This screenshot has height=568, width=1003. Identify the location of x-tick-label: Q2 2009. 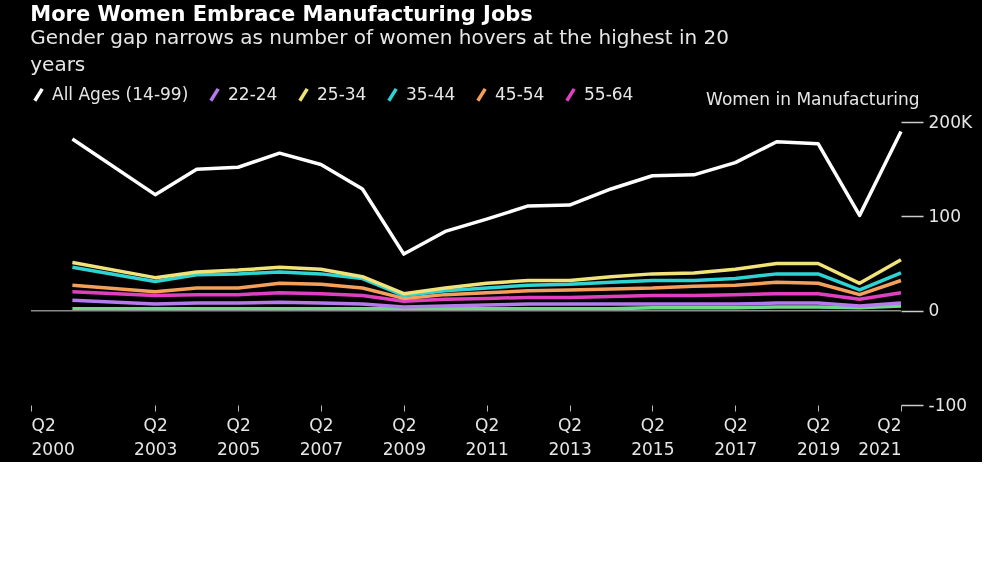
(404, 436).